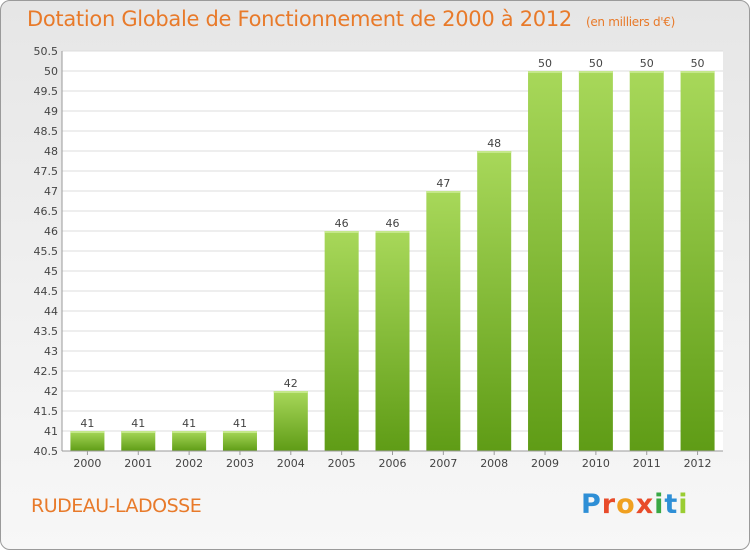 The width and height of the screenshot is (750, 550). I want to click on data-label: 48, so click(494, 143).